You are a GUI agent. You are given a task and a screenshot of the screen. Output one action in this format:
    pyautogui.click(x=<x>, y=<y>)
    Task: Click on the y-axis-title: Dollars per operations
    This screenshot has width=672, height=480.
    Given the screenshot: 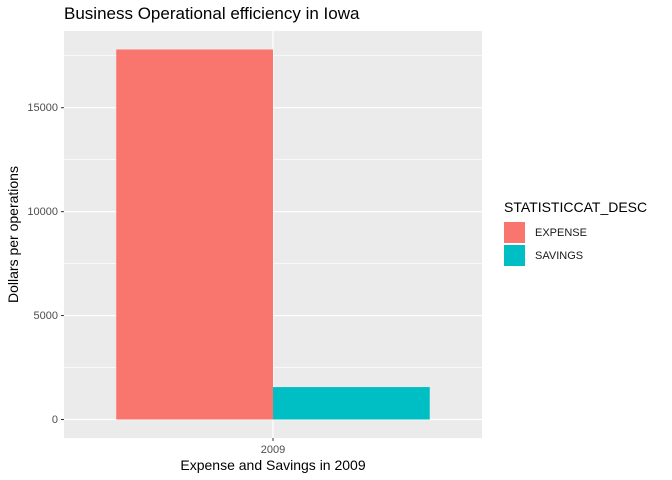 What is the action you would take?
    pyautogui.click(x=13, y=234)
    